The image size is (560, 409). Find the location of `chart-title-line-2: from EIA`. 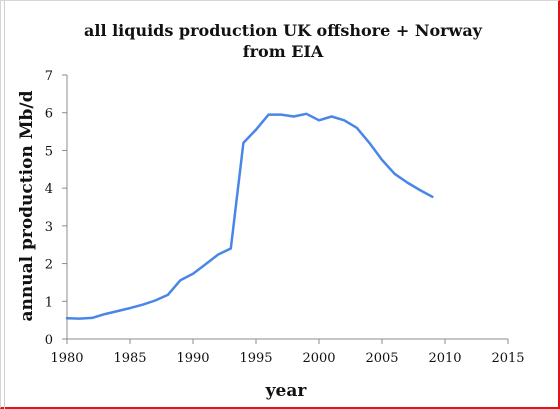

chart-title-line-2: from EIA is located at coordinates (283, 51).